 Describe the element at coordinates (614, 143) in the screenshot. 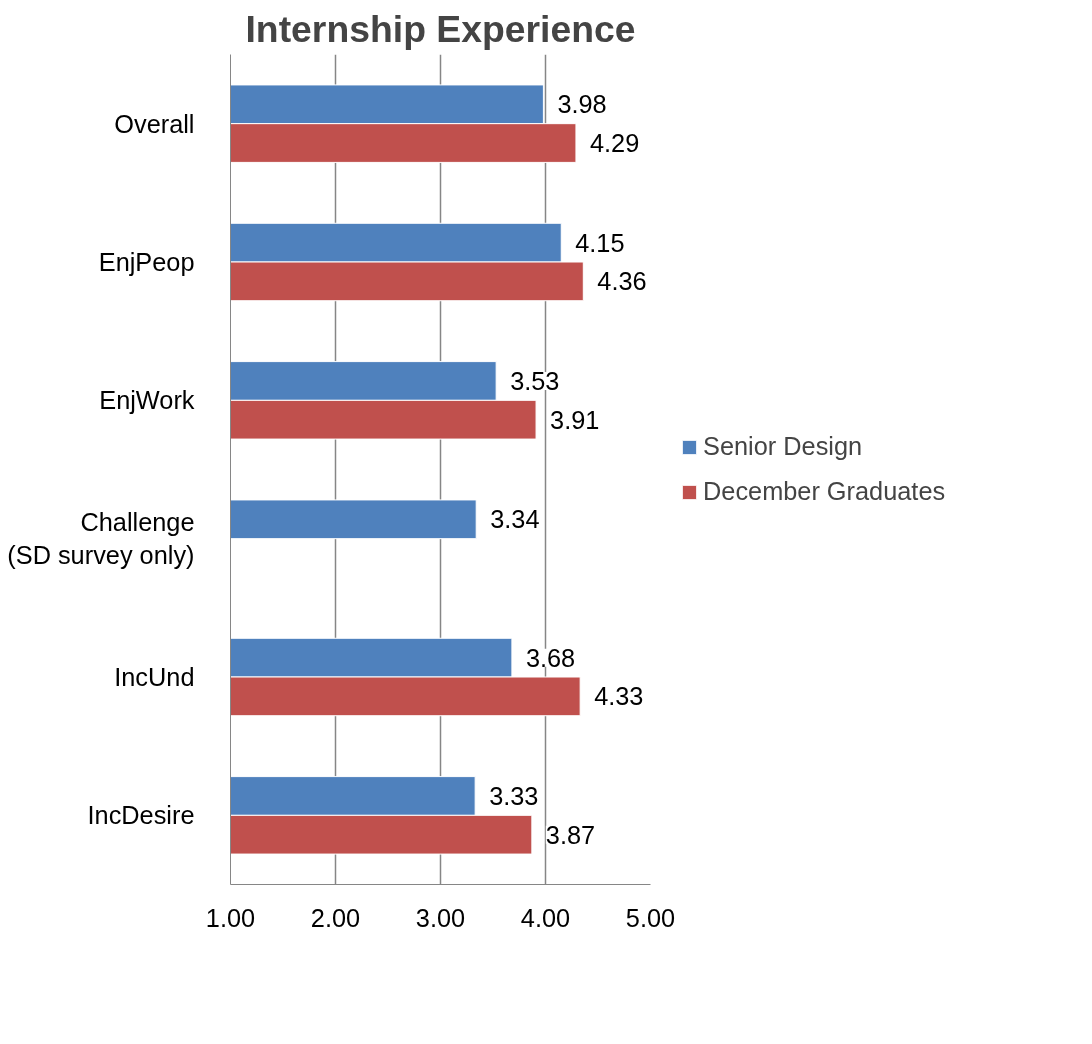

I see `data-label: 4.29` at that location.